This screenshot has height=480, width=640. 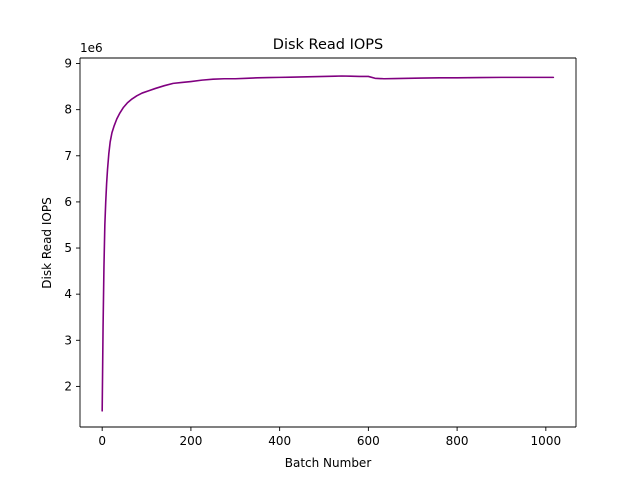 I want to click on x-tick-label: 600, so click(x=368, y=441).